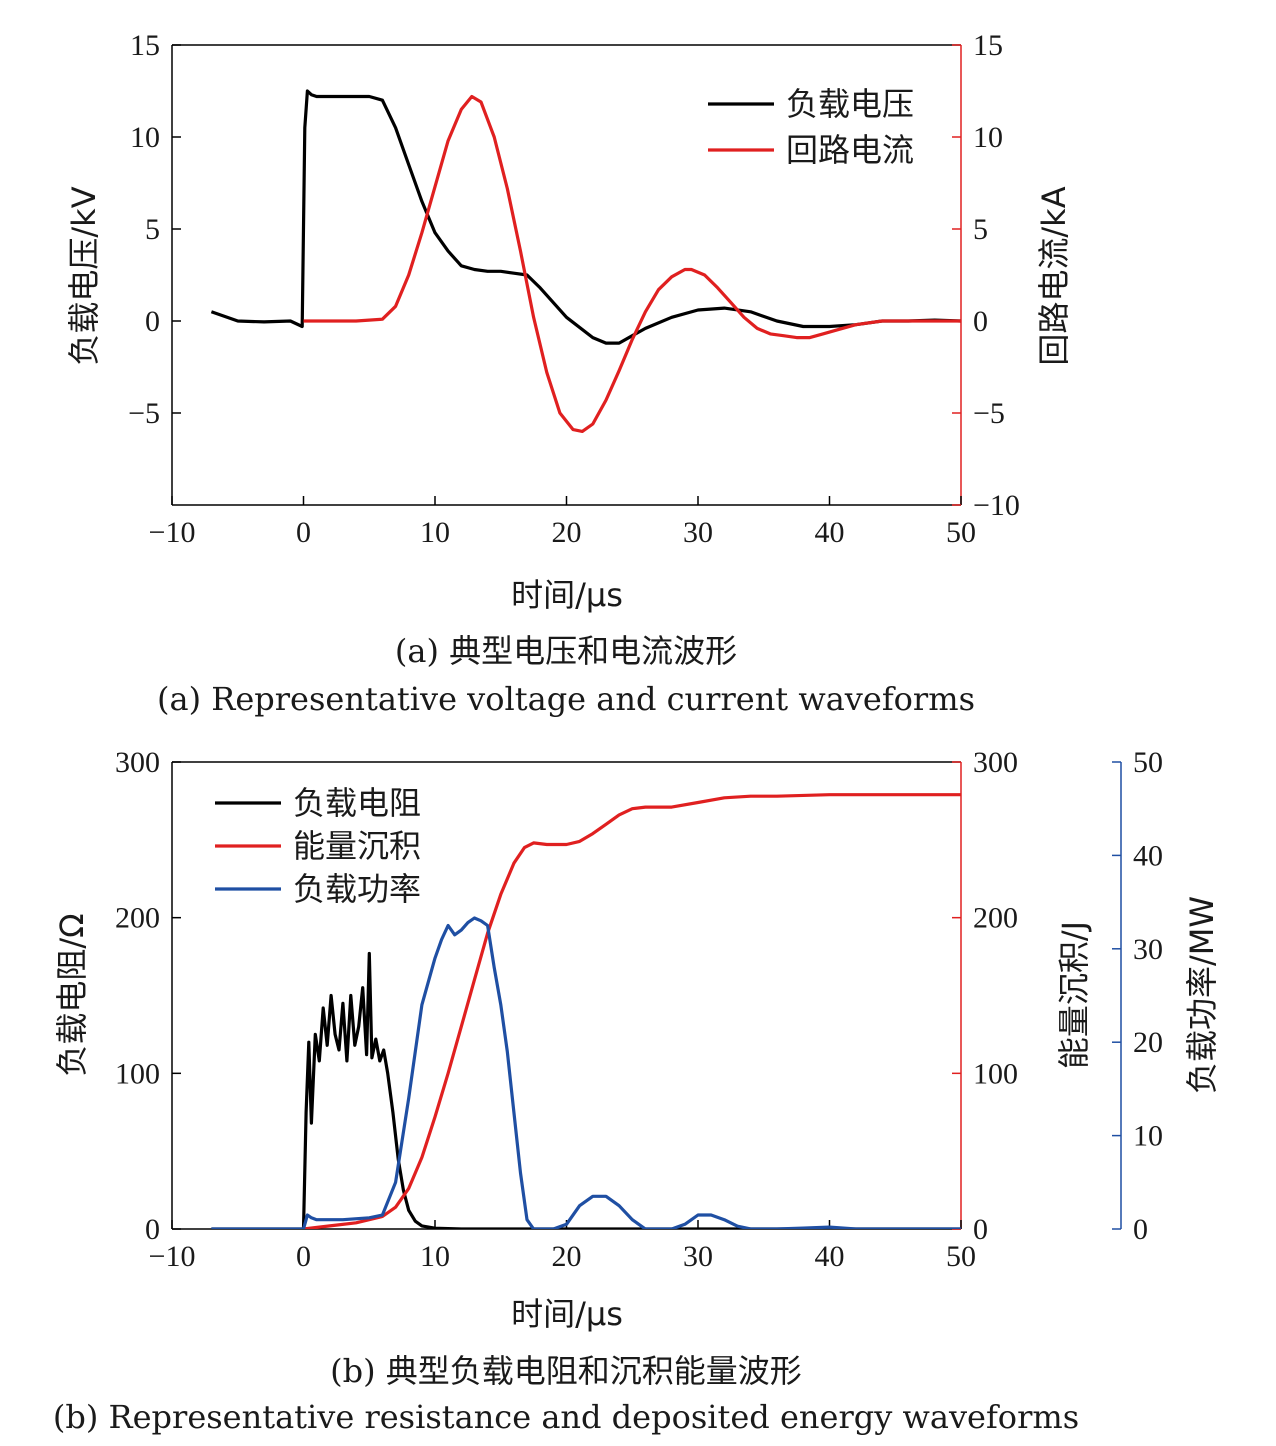 This screenshot has width=1276, height=1446. What do you see at coordinates (995, 1073) in the screenshot?
I see `right-tick-label: 100` at bounding box center [995, 1073].